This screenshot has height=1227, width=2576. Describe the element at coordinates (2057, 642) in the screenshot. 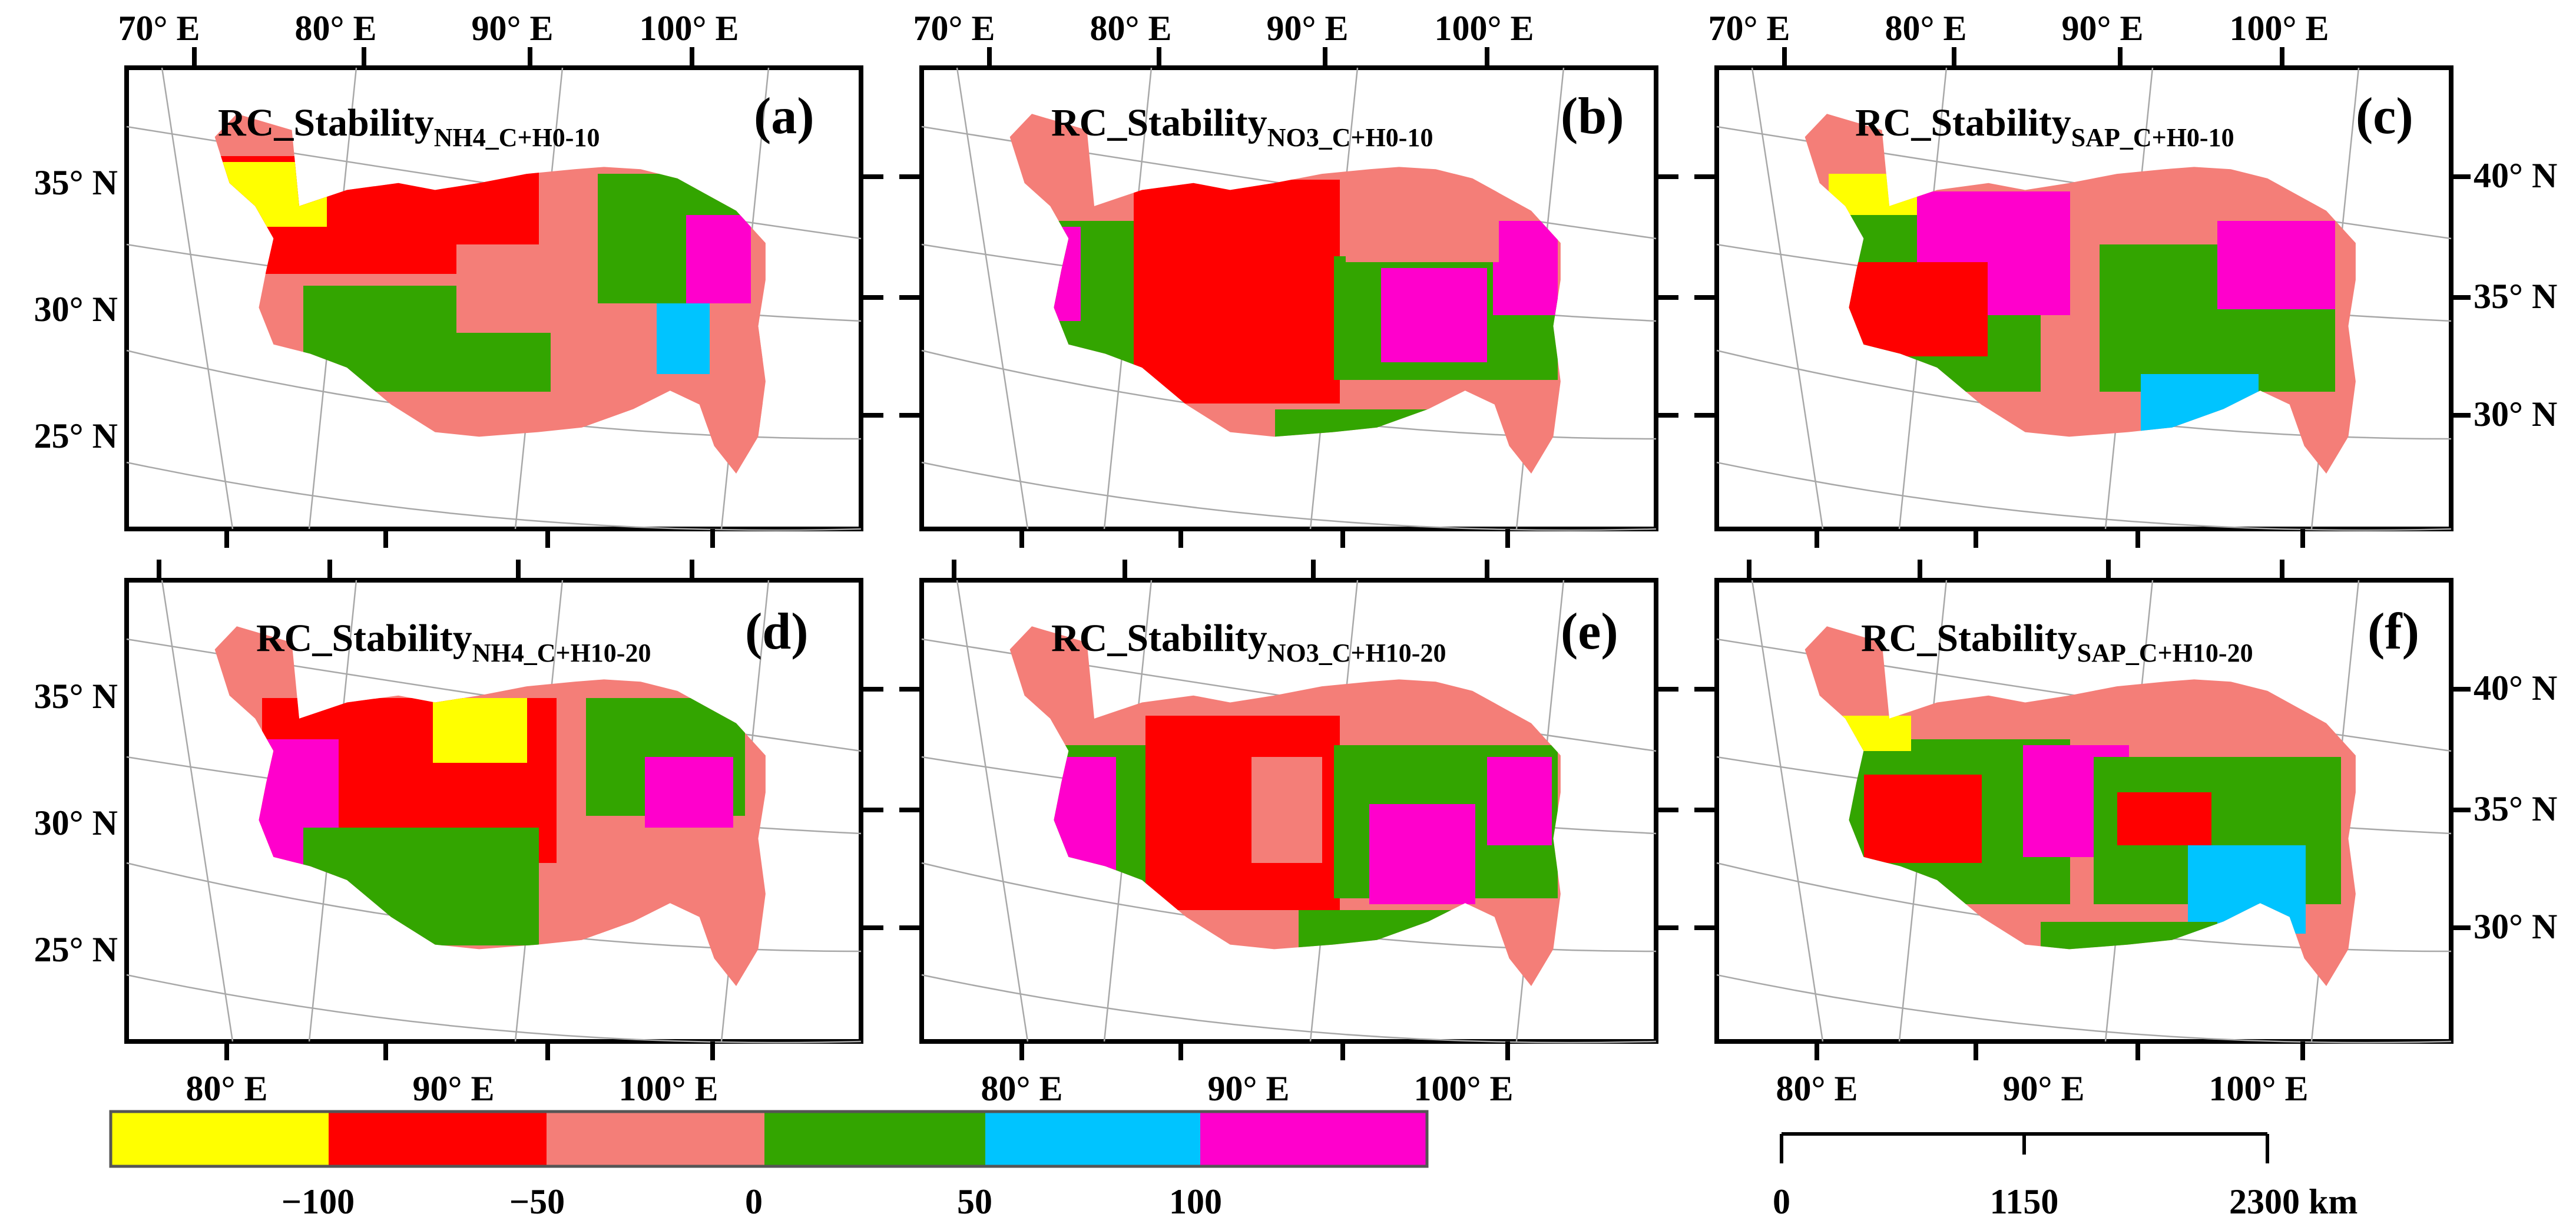

I see `panel-title: RC_StabilitySAP_C+H10-20` at that location.